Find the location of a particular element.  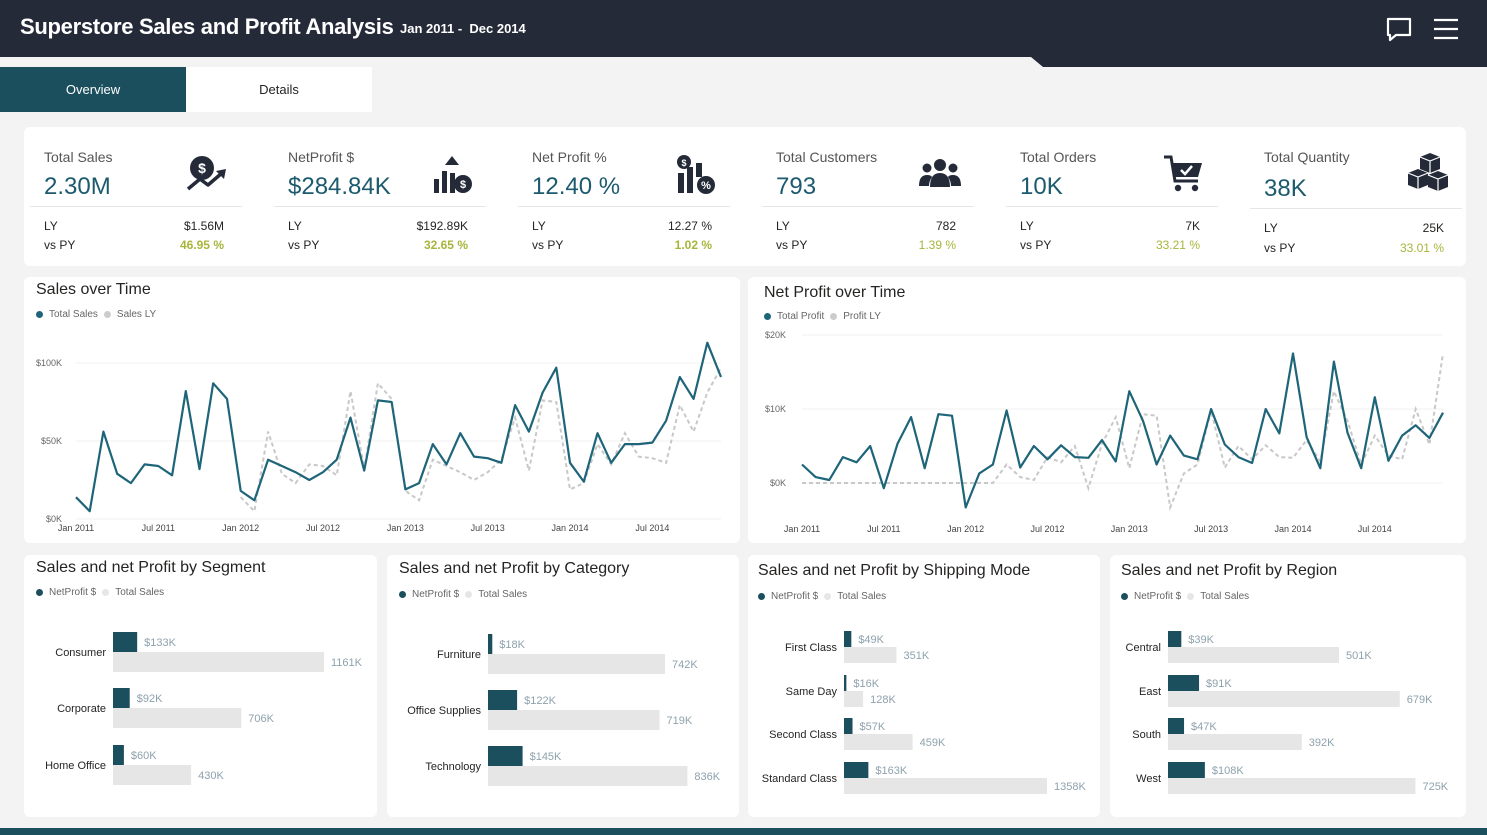

legend-label: Sales LY is located at coordinates (136, 314).